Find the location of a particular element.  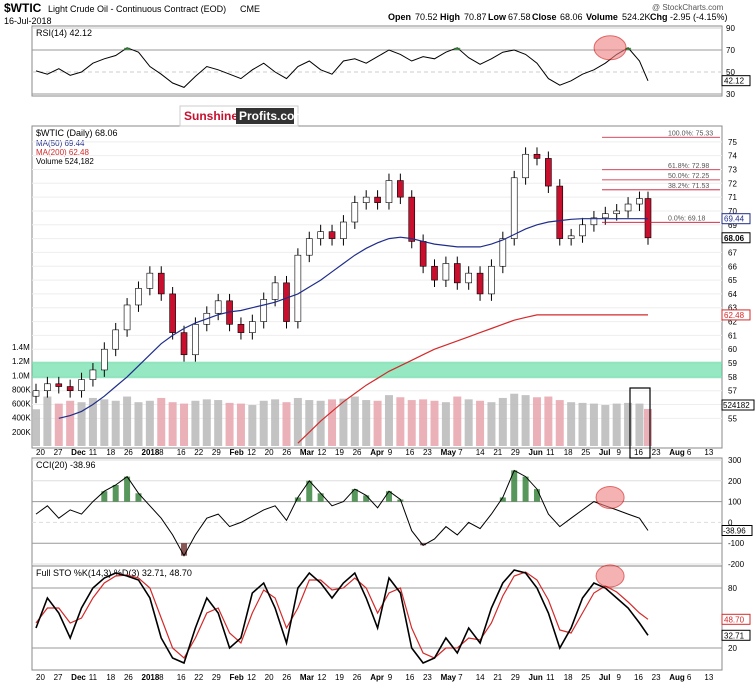

high-value: 70.87 is located at coordinates (475, 17).